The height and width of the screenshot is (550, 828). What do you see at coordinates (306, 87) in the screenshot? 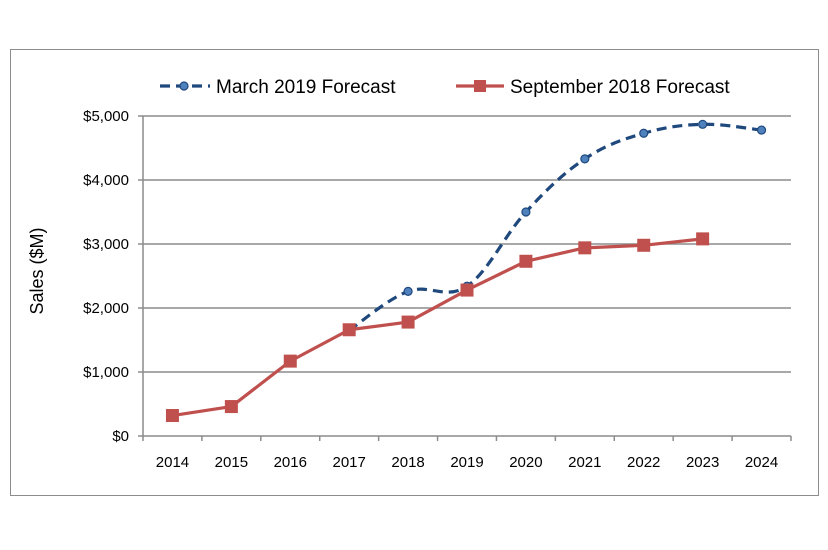
I see `legend-label-march-2019: March 2019 Forecast` at bounding box center [306, 87].